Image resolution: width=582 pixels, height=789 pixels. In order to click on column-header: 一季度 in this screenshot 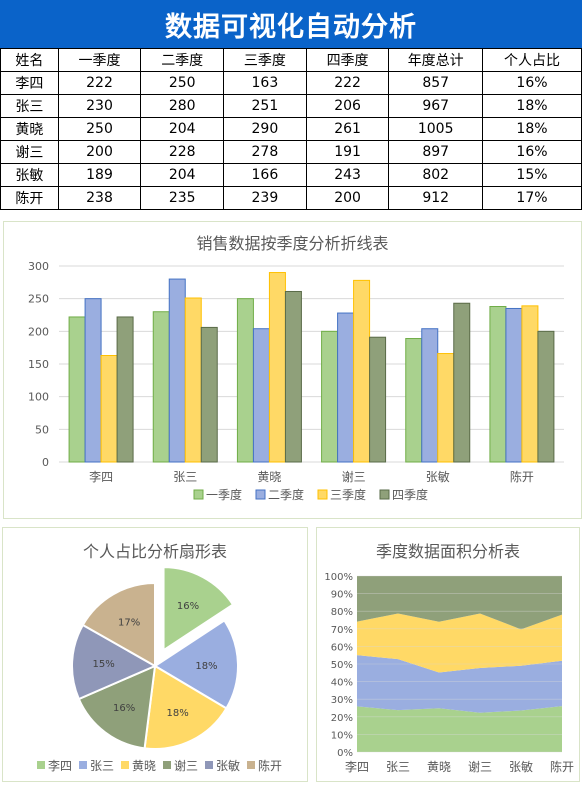, I will do `click(99, 60)`.